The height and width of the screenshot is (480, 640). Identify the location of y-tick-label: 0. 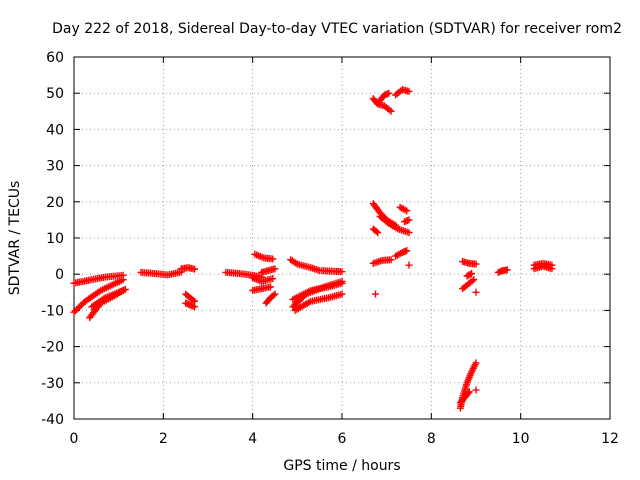
(59, 275).